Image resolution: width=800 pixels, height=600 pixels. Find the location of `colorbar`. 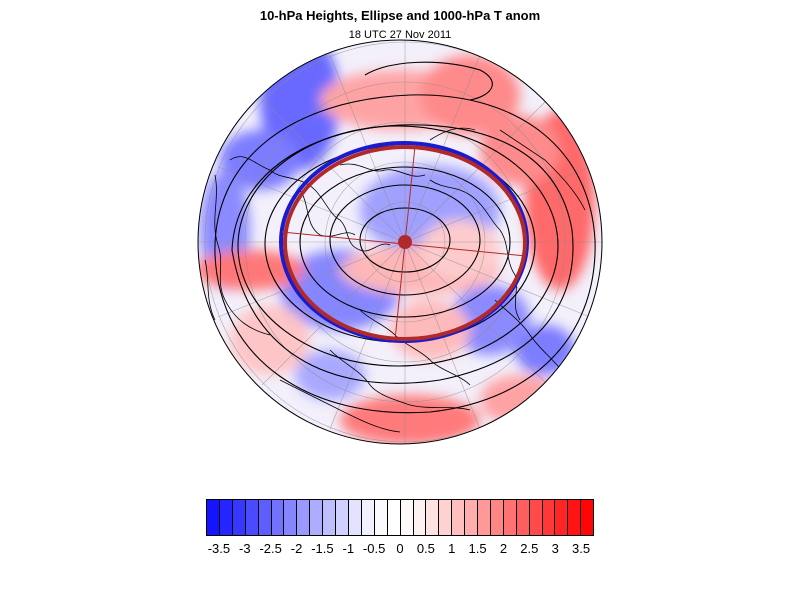

colorbar is located at coordinates (400, 517).